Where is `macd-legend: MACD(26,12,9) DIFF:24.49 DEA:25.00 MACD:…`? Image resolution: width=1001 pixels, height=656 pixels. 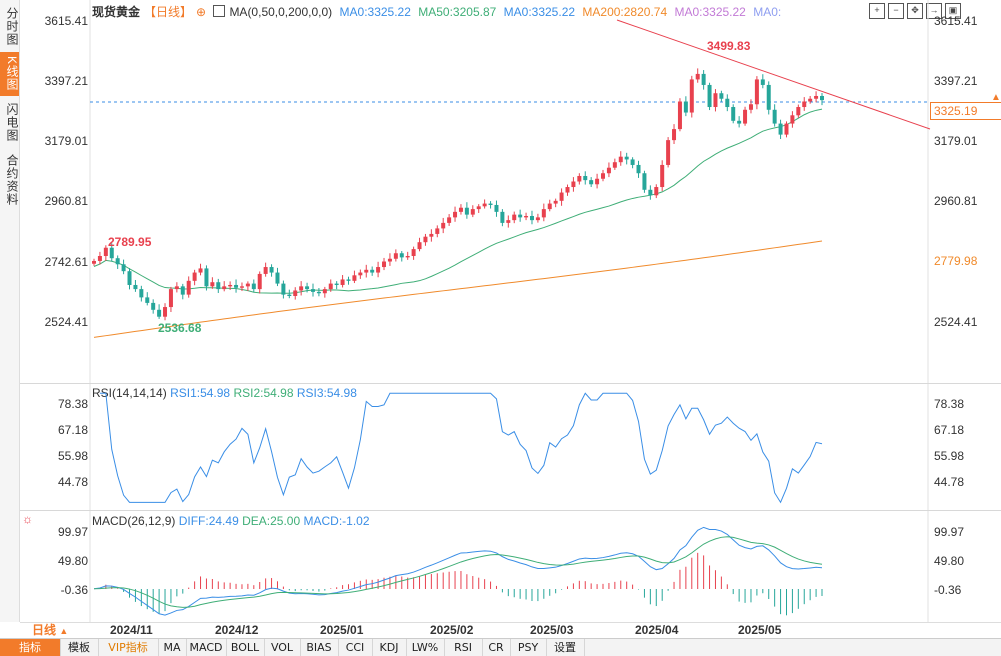
macd-legend: MACD(26,12,9) DIFF:24.49 DEA:25.00 MACD:… is located at coordinates (231, 521).